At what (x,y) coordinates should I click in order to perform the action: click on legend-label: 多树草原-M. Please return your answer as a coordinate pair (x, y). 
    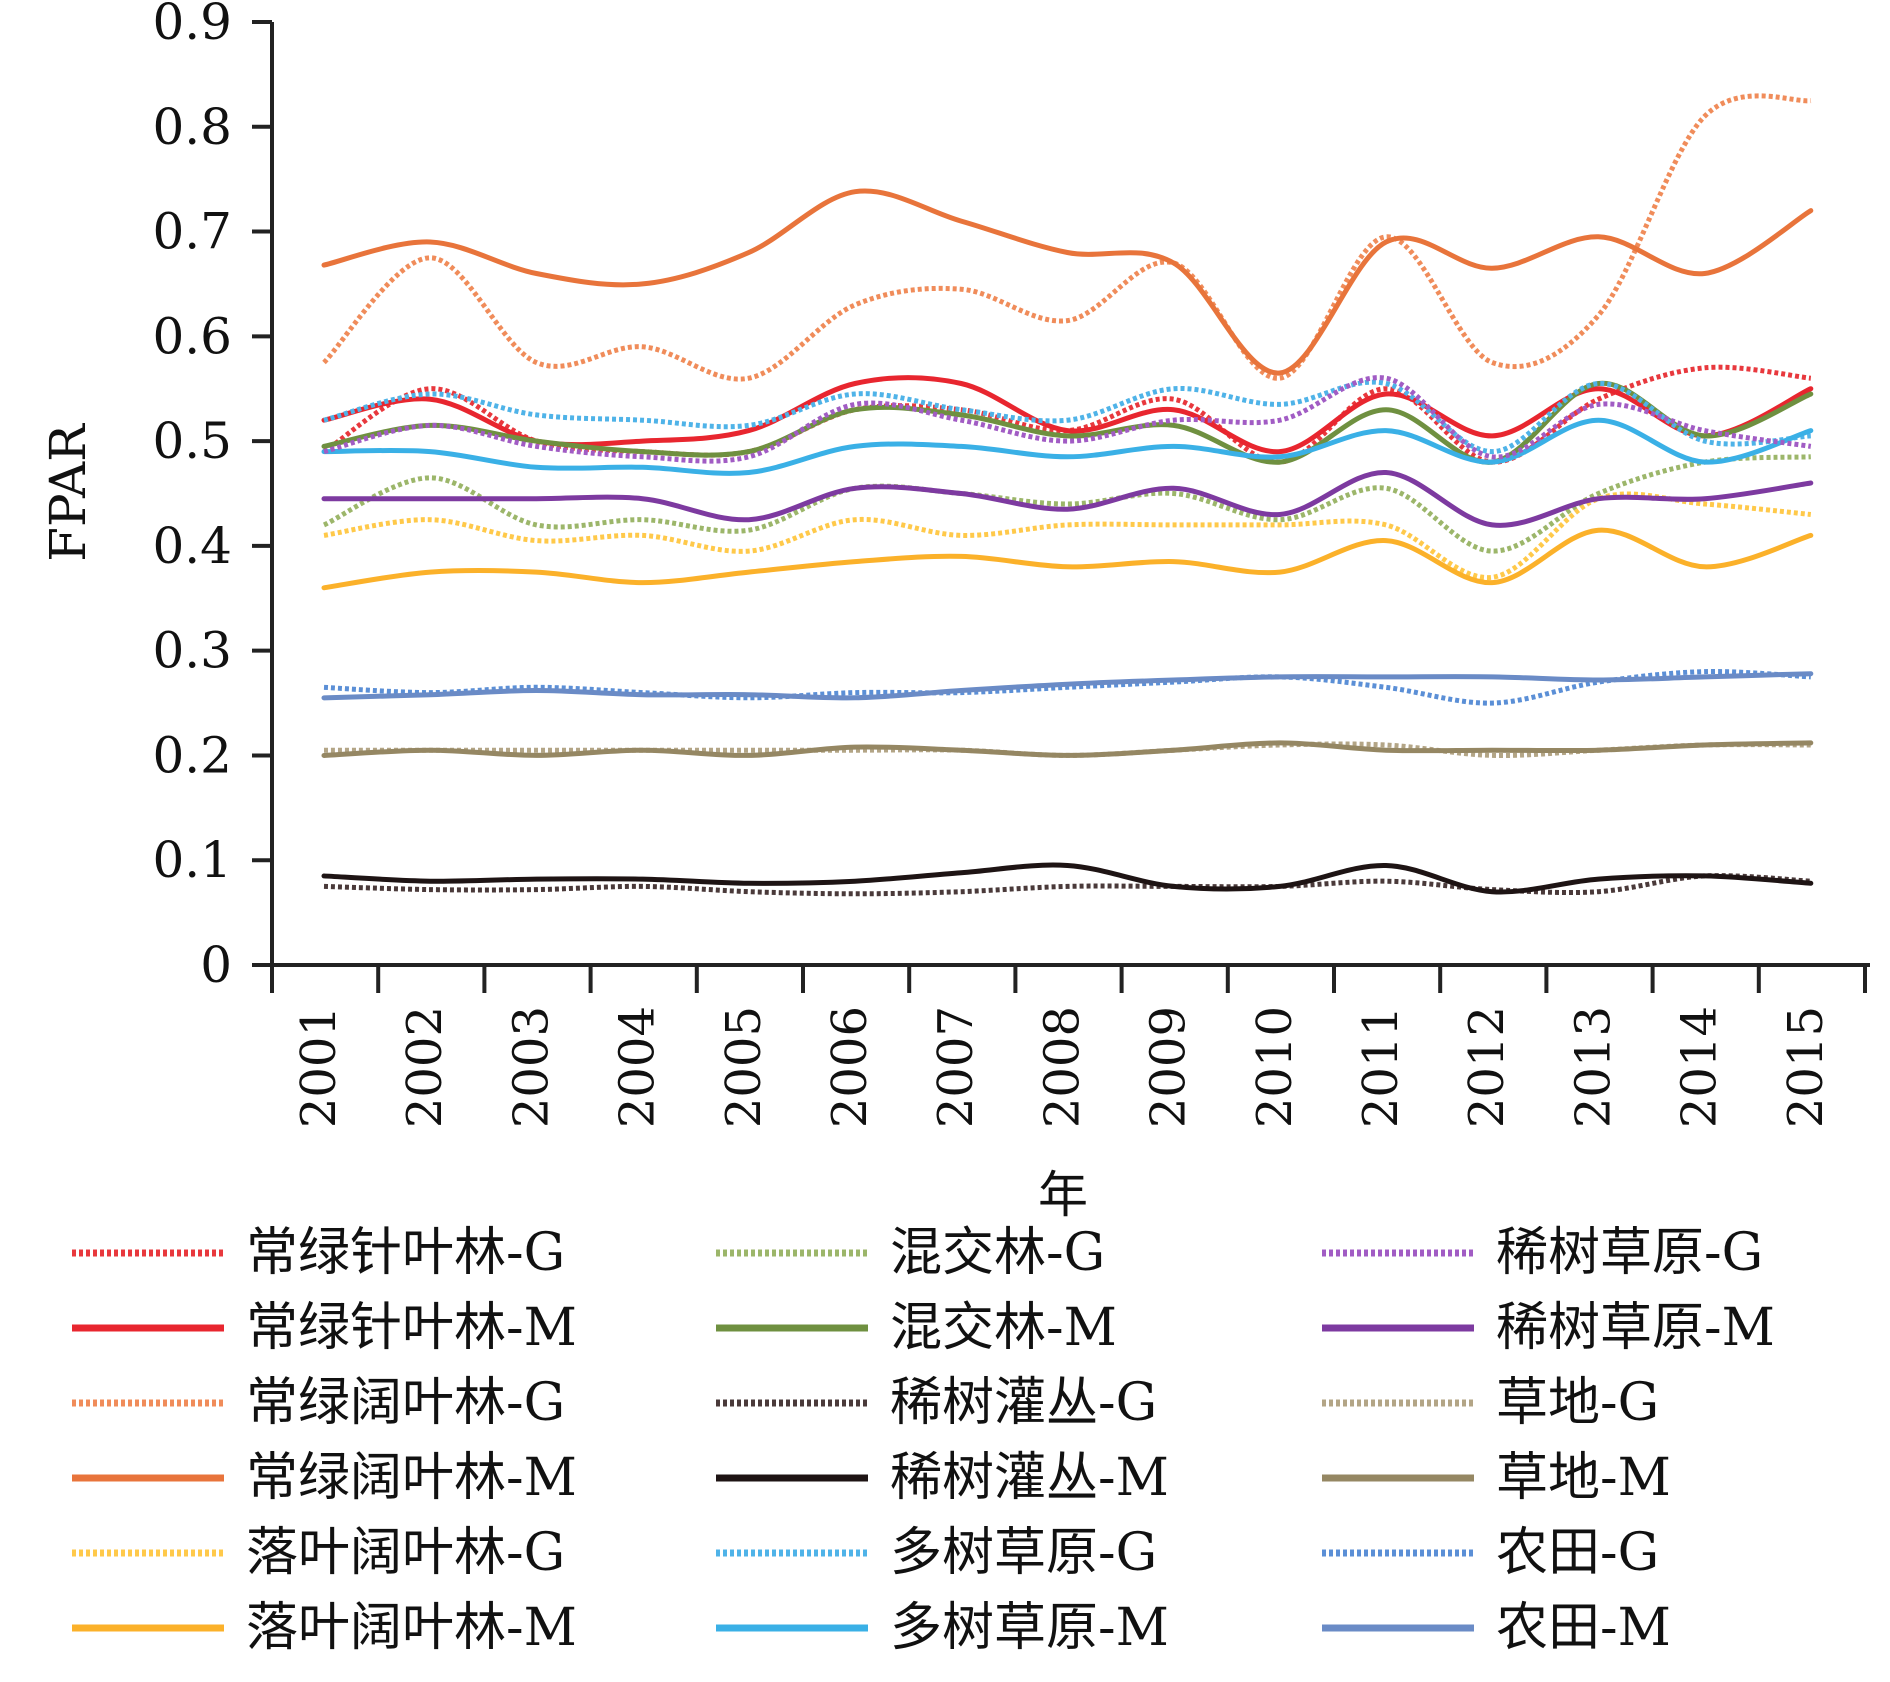
    Looking at the image, I should click on (1029, 1628).